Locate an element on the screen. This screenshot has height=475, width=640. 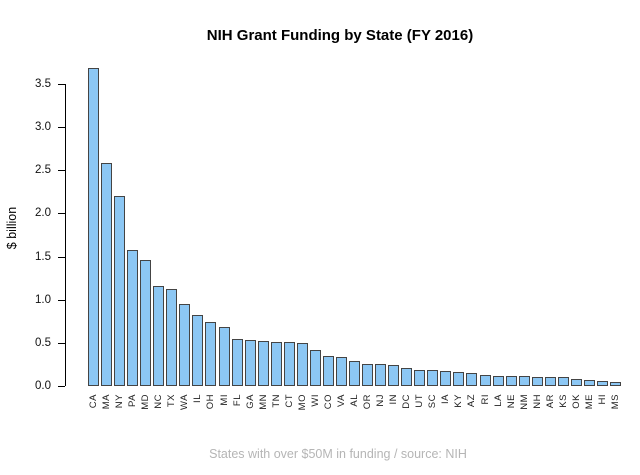
x-tick-label-IA: IA is located at coordinates (446, 399).